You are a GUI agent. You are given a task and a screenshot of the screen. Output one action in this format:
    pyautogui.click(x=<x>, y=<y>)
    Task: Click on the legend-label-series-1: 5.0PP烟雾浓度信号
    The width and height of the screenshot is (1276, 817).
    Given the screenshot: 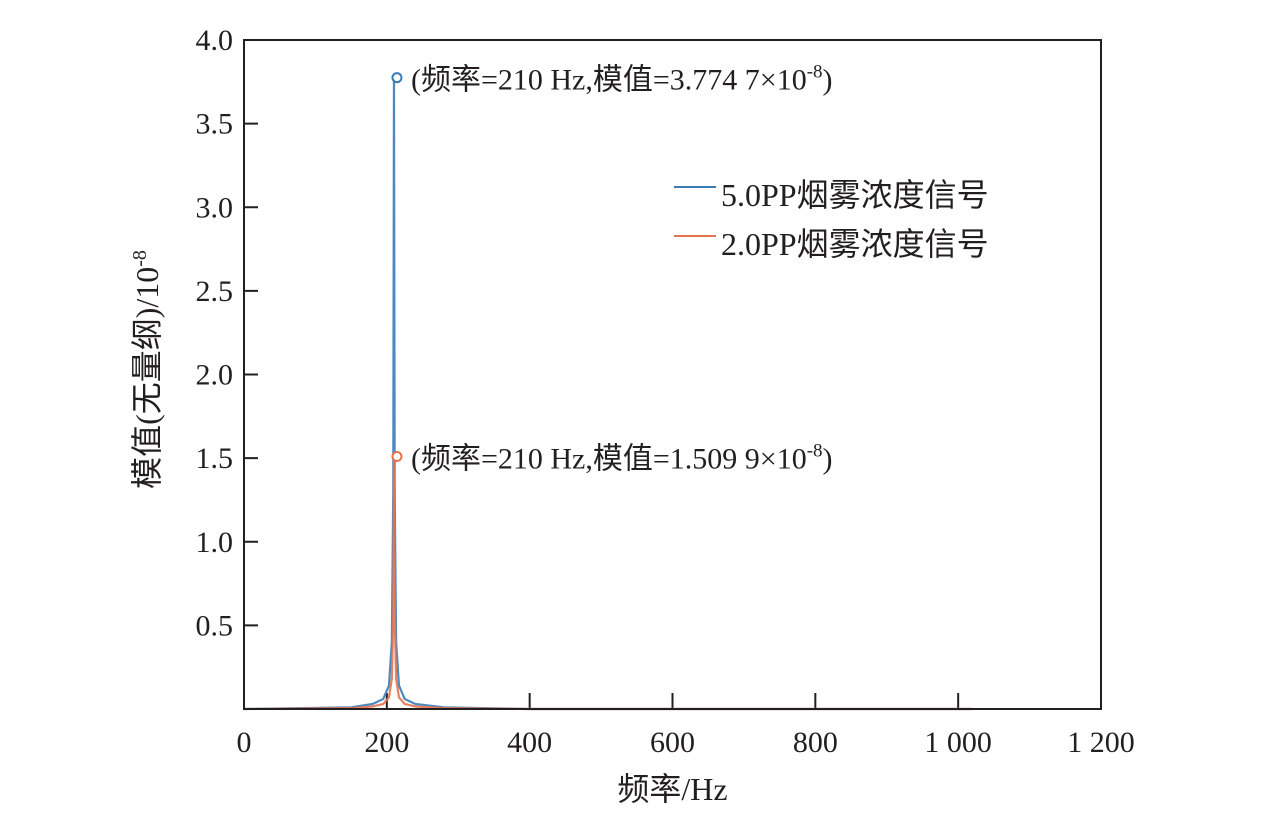 What is the action you would take?
    pyautogui.click(x=855, y=195)
    